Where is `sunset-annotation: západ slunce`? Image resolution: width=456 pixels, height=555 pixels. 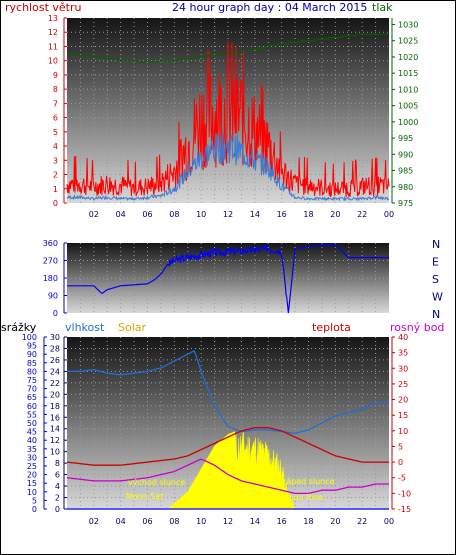 sunset-annotation: západ slunce is located at coordinates (308, 481).